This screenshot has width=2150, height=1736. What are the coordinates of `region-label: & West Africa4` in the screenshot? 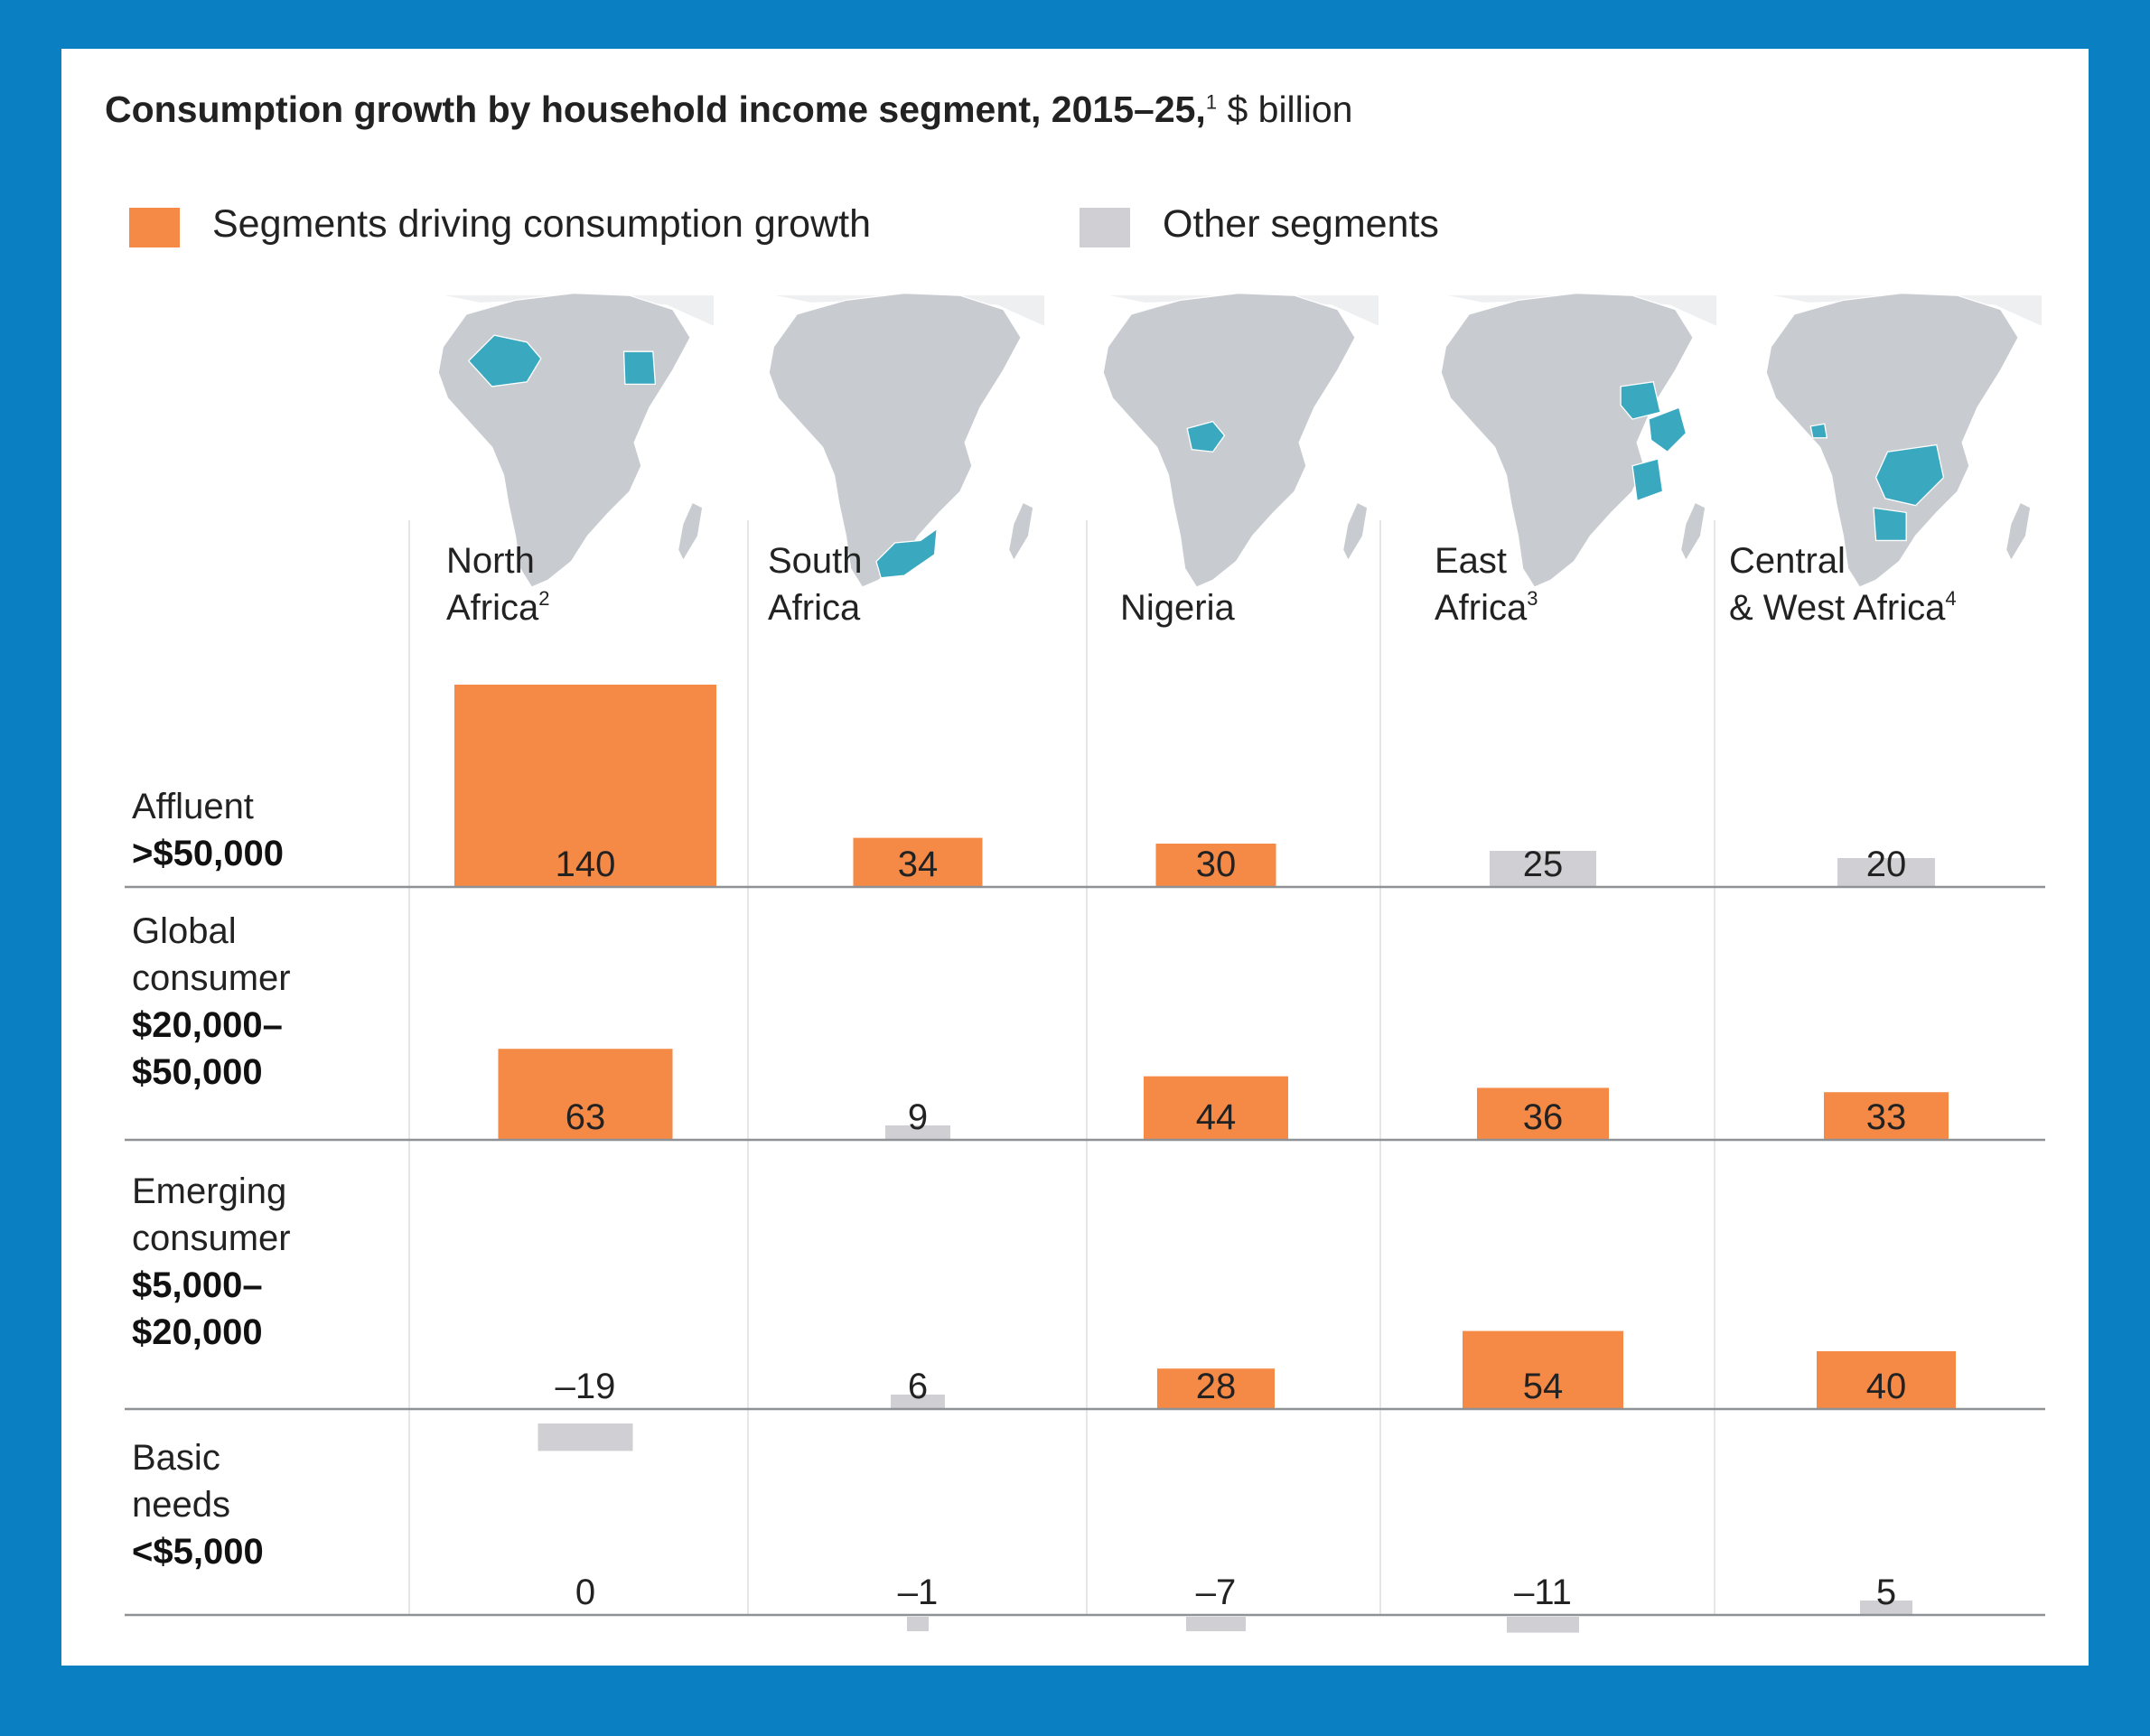 It's located at (1843, 607).